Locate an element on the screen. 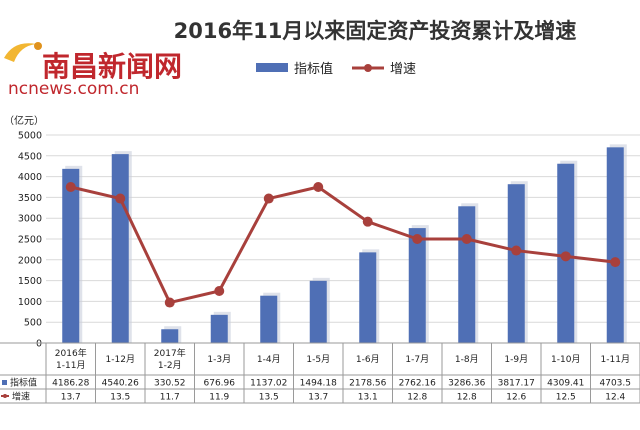 The image size is (640, 430). logo: 南昌新闻网 ncnews.com.cn is located at coordinates (93, 70).